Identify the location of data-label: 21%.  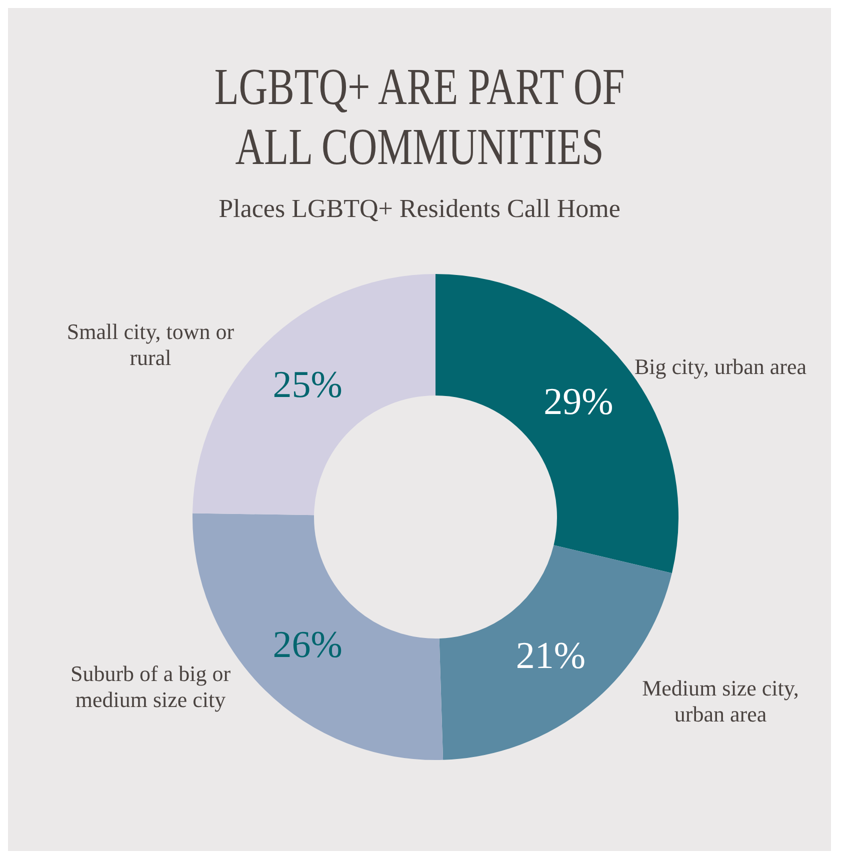
(551, 656).